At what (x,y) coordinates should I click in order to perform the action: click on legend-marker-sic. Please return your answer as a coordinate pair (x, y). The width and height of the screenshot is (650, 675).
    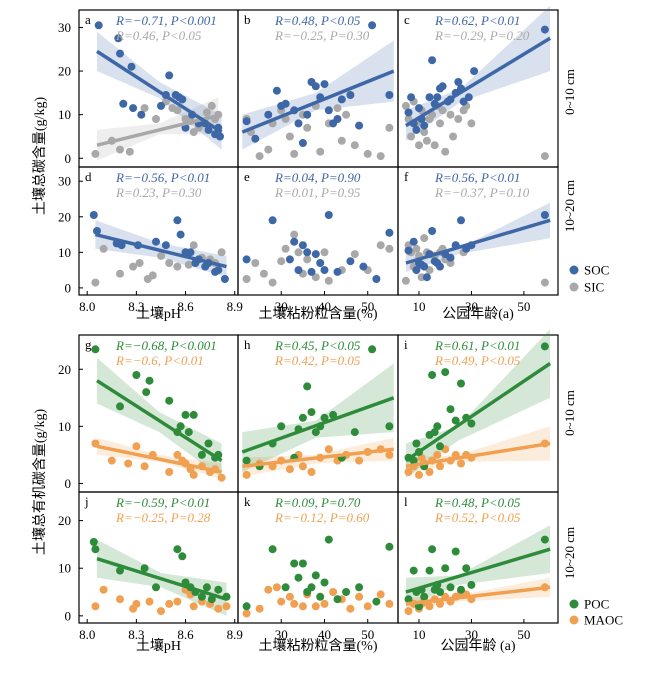
    Looking at the image, I should click on (574, 287).